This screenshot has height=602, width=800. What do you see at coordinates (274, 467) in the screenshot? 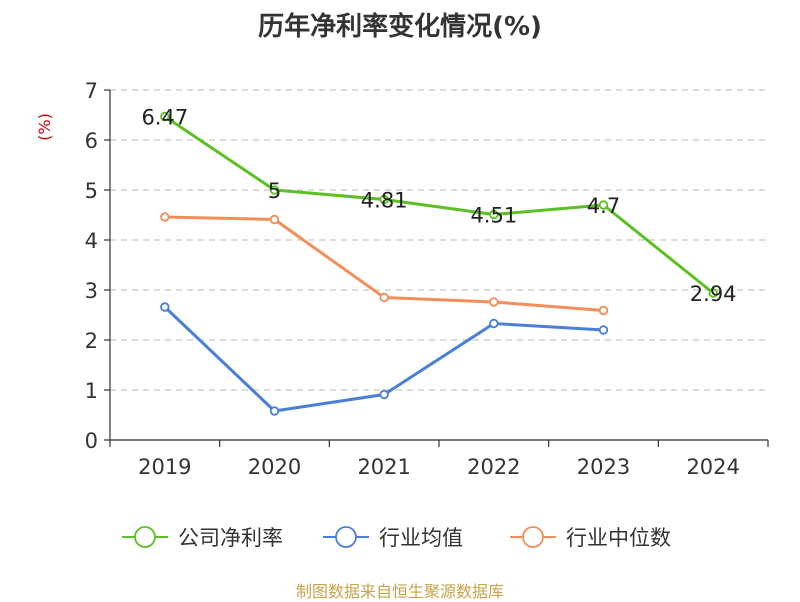
I see `x-tick-label-2020: 2020` at bounding box center [274, 467].